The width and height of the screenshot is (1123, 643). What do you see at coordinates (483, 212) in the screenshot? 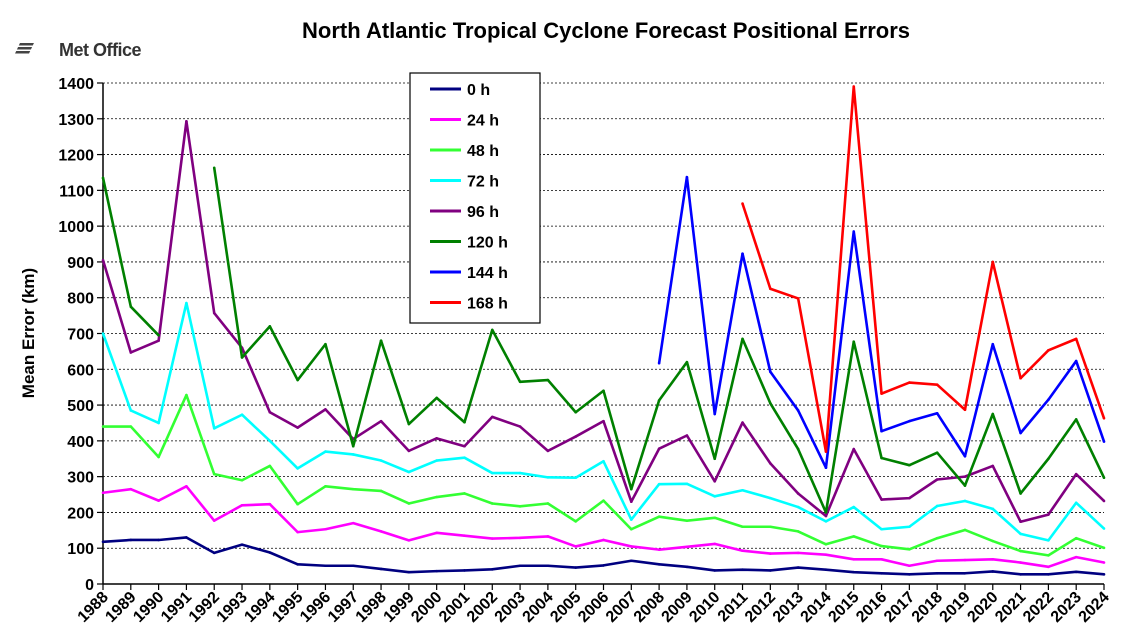
I see `legend-label: 96 h` at bounding box center [483, 212].